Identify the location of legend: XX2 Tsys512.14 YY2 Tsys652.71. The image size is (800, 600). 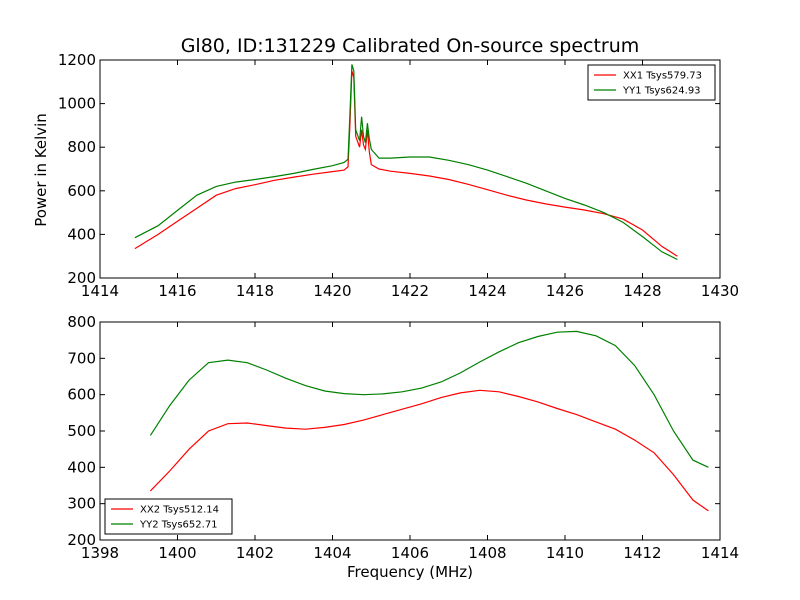
(168, 516).